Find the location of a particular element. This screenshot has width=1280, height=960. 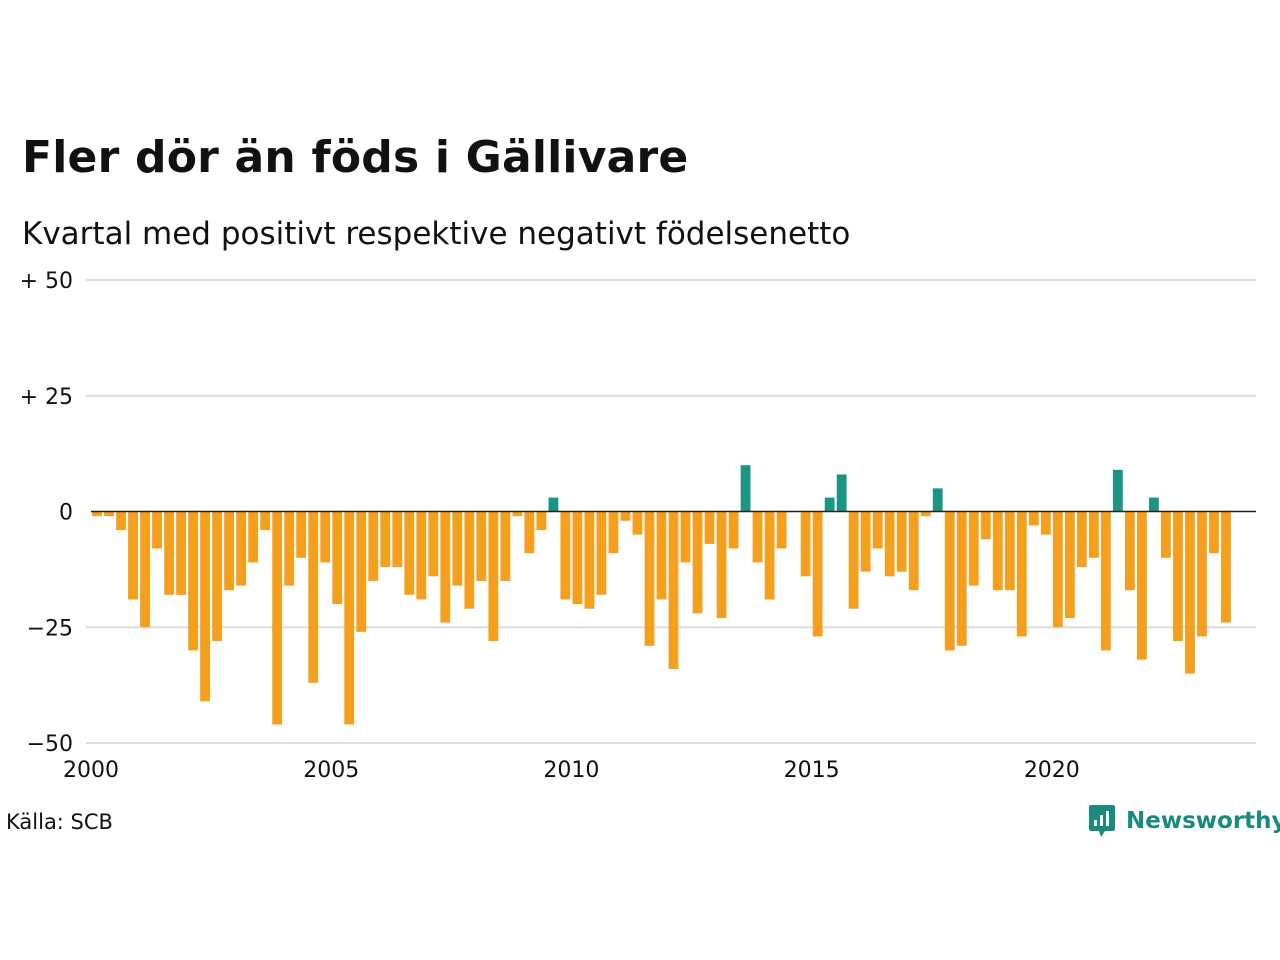

x-axis-labels: 2000 2005 2010 2015 2020 is located at coordinates (571, 770).